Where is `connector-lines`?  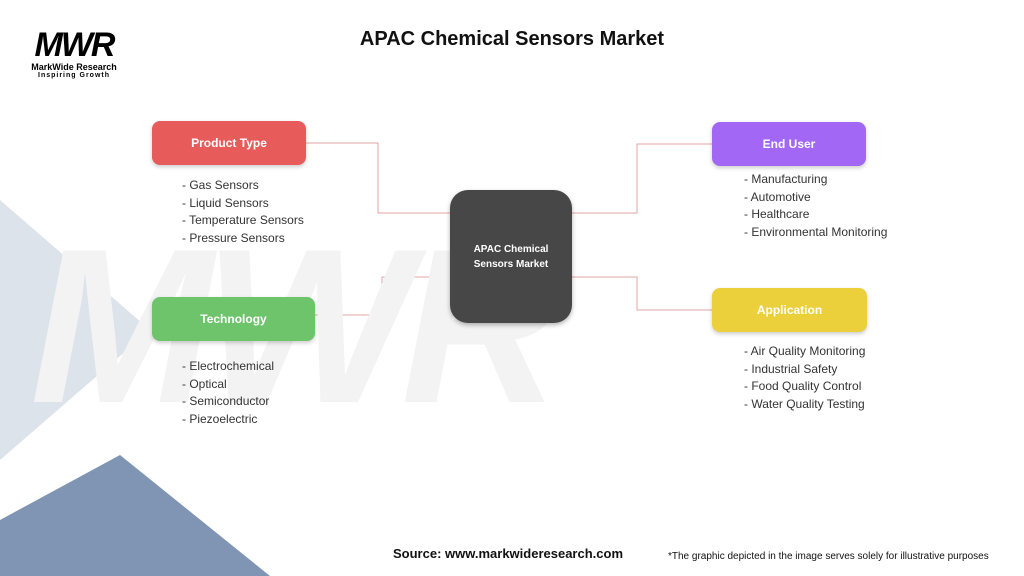
connector-lines is located at coordinates (509, 229).